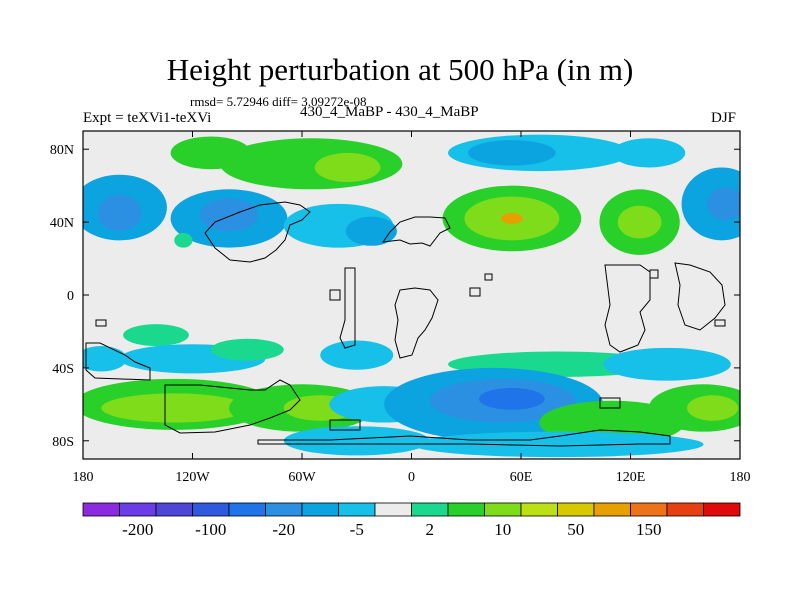 The width and height of the screenshot is (800, 600). What do you see at coordinates (631, 477) in the screenshot?
I see `x-tick-label: 120E` at bounding box center [631, 477].